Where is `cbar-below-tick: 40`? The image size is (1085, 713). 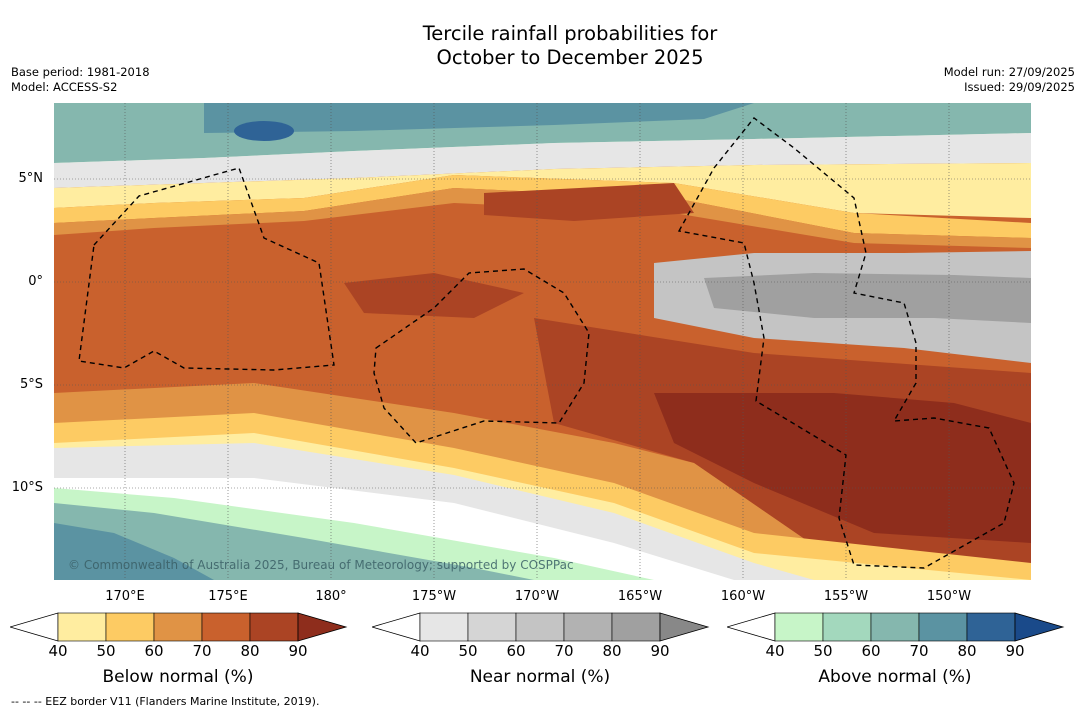 cbar-below-tick: 40 is located at coordinates (58, 651).